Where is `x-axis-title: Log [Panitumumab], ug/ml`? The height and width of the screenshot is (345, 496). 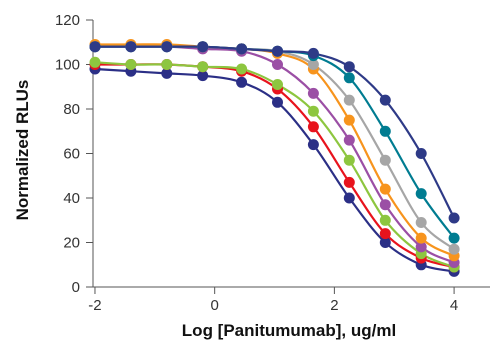
x-axis-title: Log [Panitumumab], ug/ml is located at coordinates (289, 330).